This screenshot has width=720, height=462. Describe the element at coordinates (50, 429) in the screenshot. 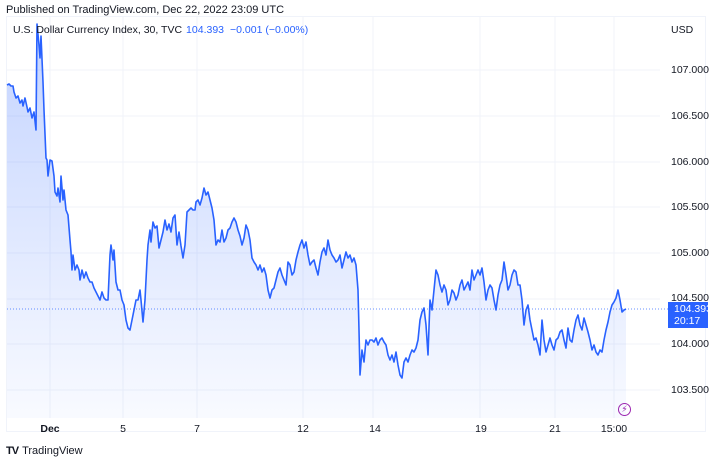

I see `x-tick: Dec` at that location.